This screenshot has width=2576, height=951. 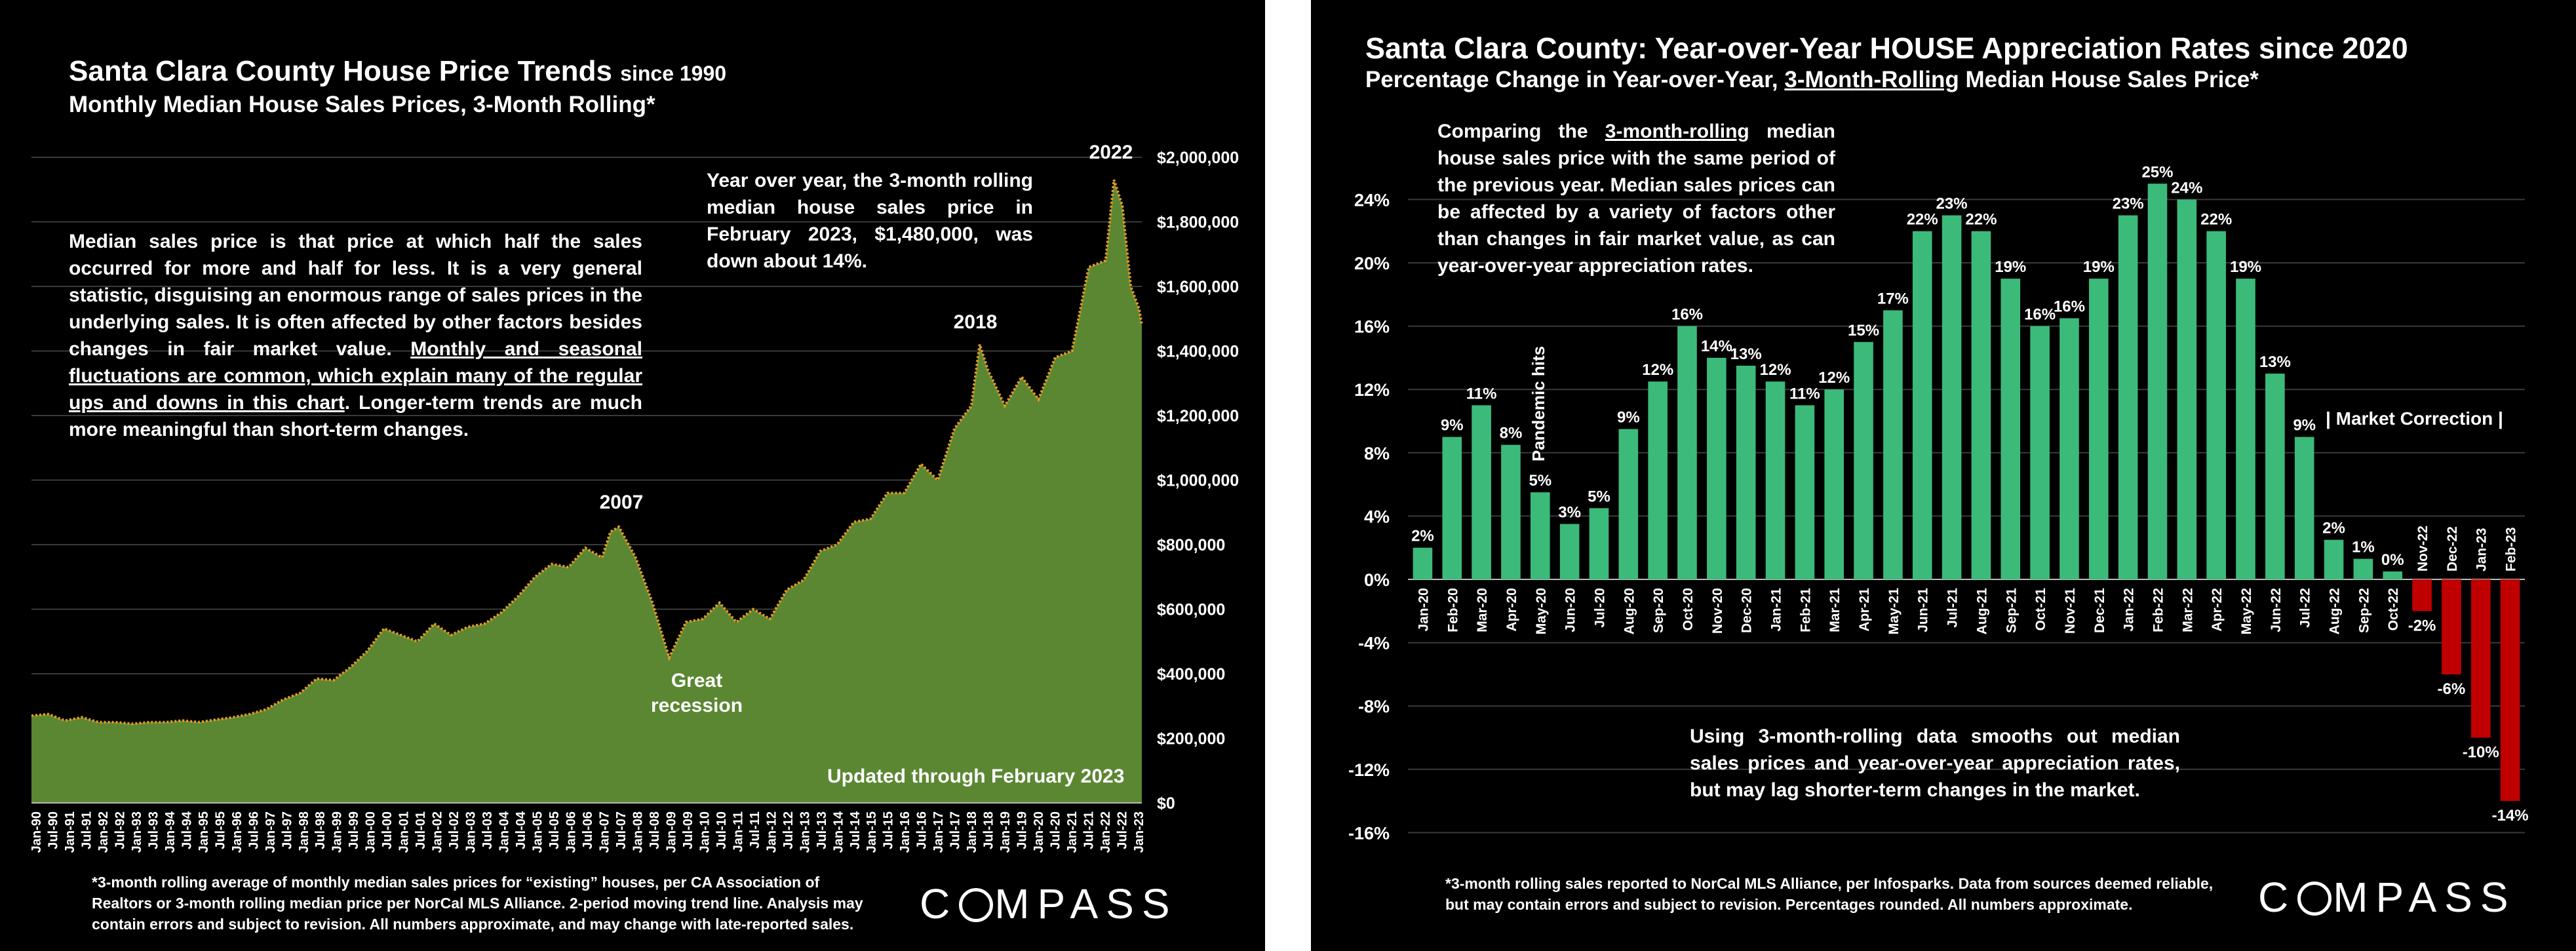 I want to click on x-tick-label: Jul-04, so click(x=521, y=830).